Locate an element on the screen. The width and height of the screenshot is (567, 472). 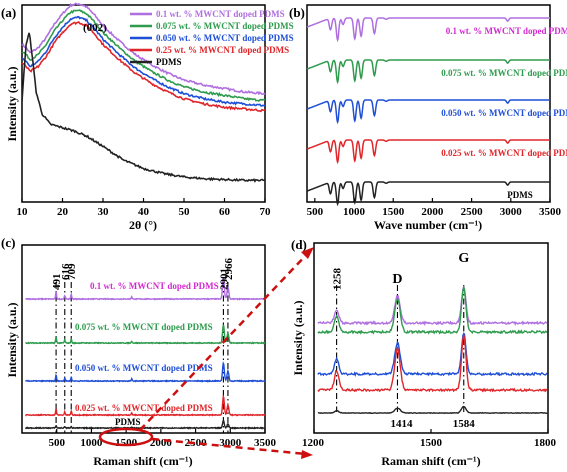
panel-a-tick-label-60: 60 is located at coordinates (225, 212).